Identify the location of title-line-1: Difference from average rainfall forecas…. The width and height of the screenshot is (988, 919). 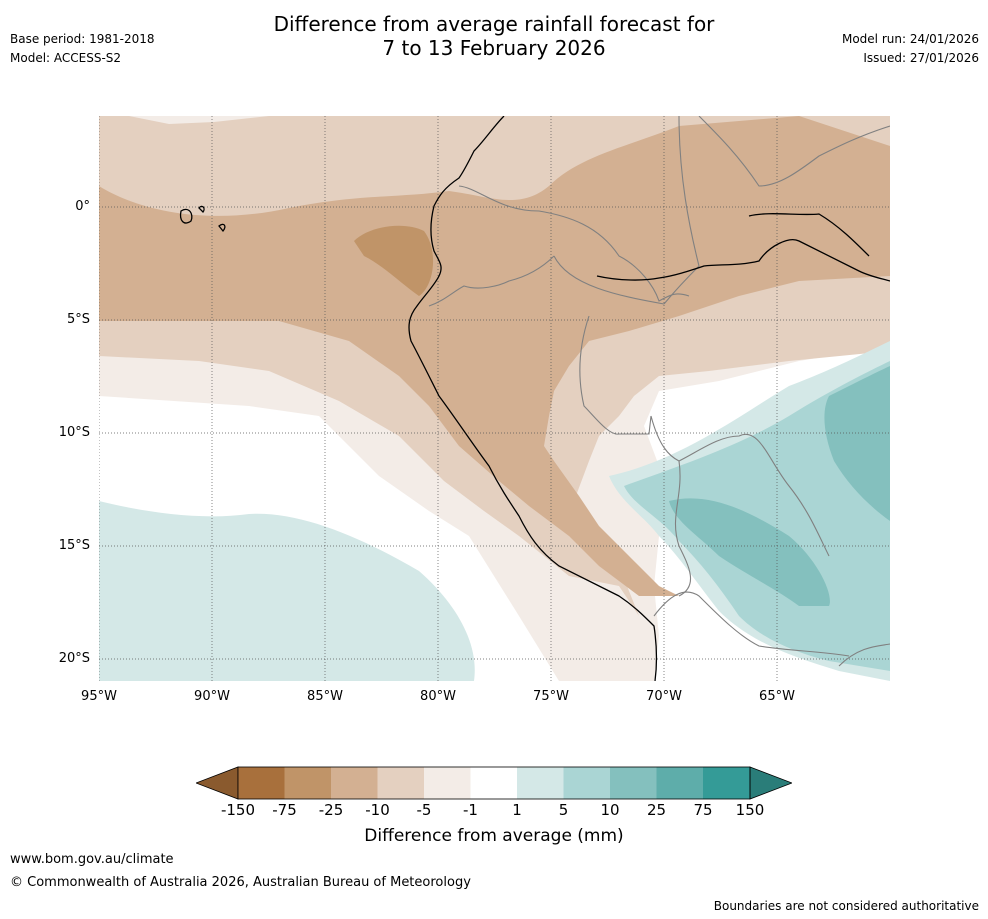
(494, 24).